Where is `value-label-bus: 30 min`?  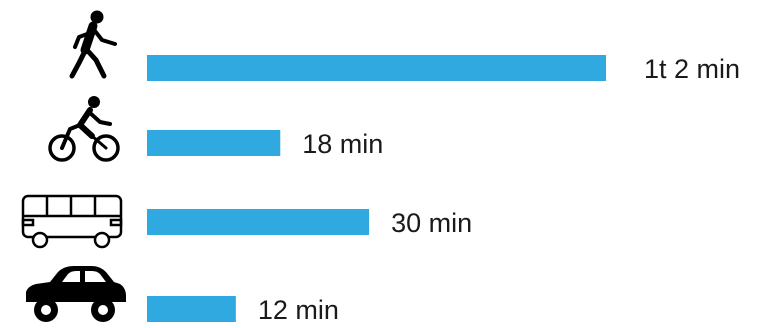 value-label-bus: 30 min is located at coordinates (431, 223).